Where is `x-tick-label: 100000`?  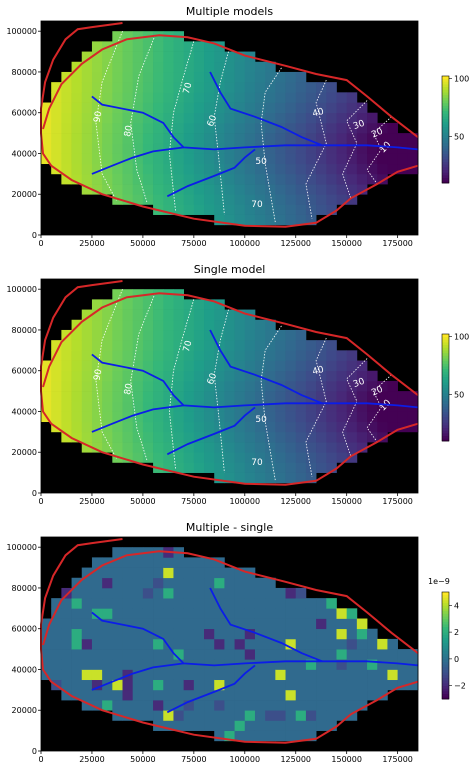
x-tick-label: 100000 is located at coordinates (245, 243).